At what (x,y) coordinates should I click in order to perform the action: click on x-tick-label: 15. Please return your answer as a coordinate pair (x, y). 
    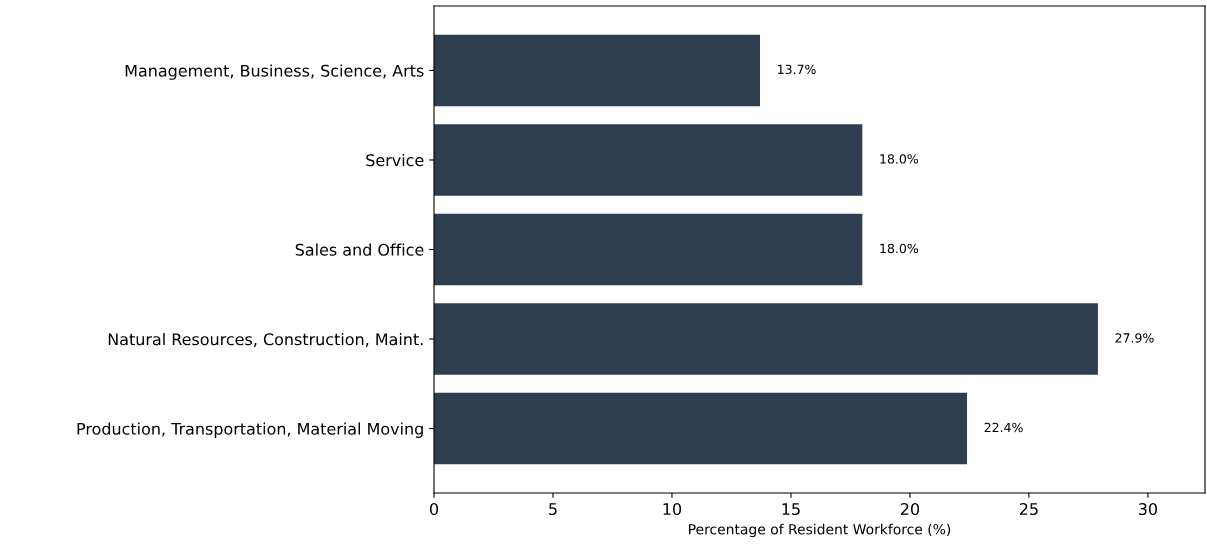
    Looking at the image, I should click on (791, 509).